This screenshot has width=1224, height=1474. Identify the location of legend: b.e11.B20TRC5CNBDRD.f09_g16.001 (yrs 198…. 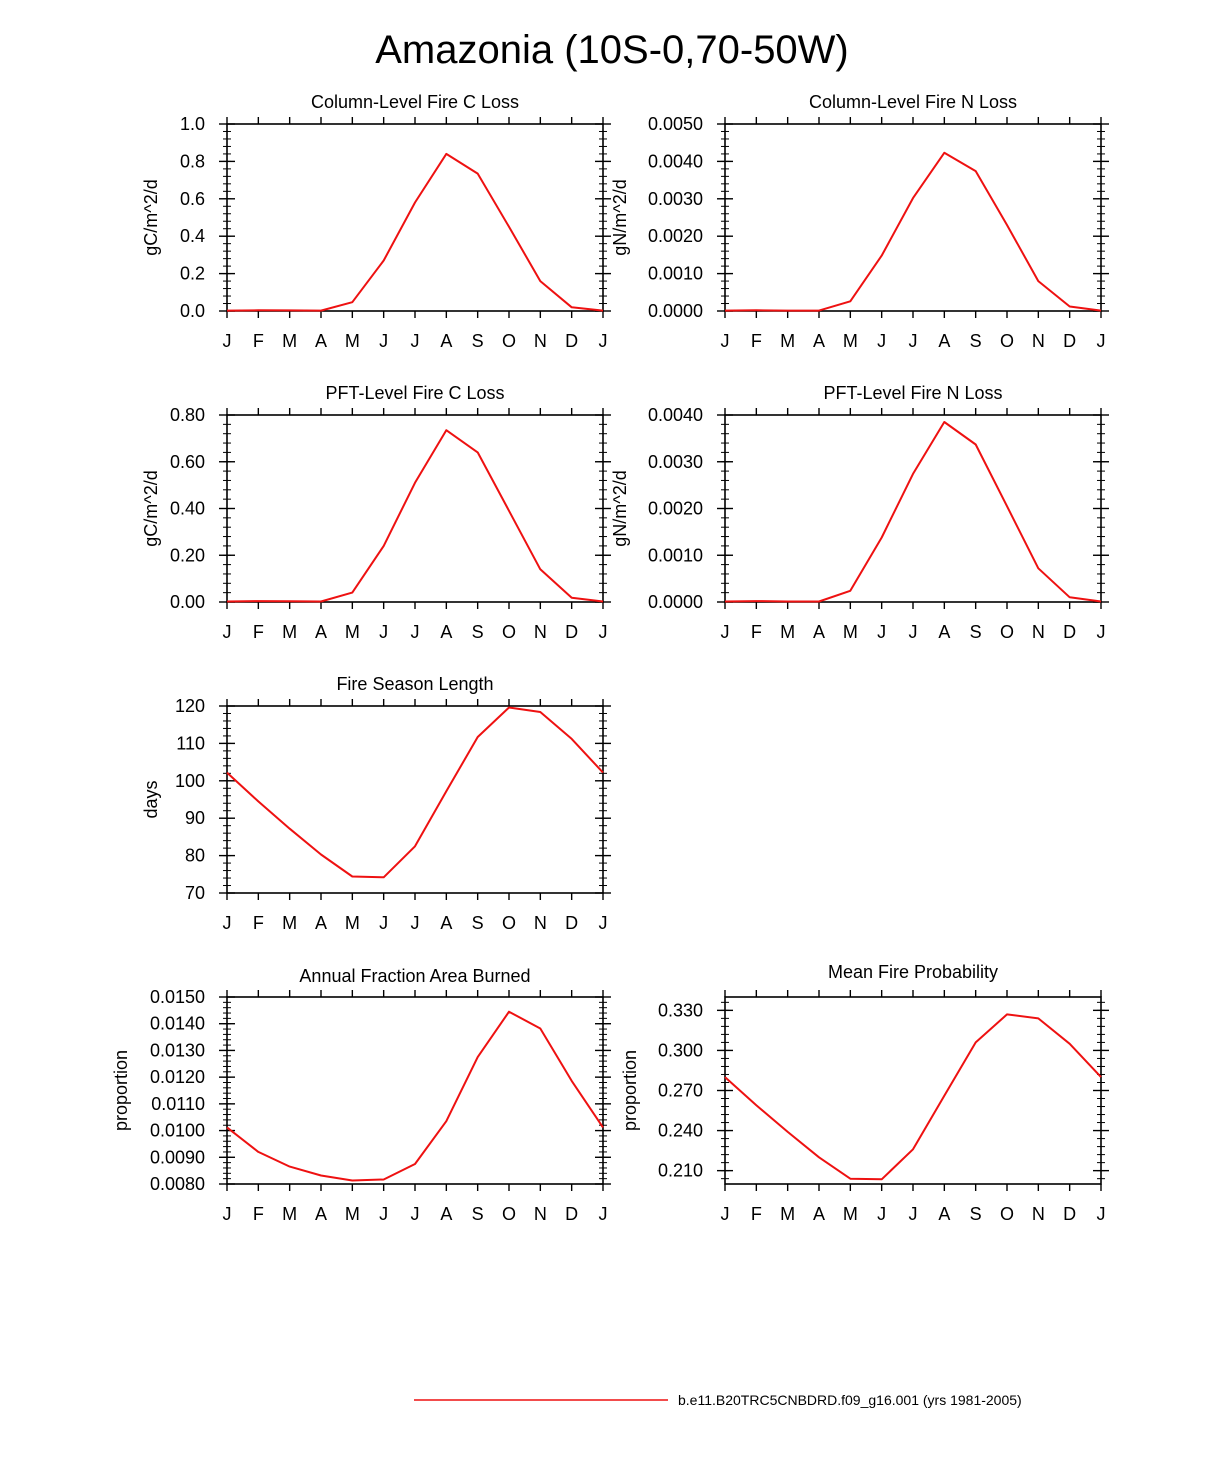
(718, 1400).